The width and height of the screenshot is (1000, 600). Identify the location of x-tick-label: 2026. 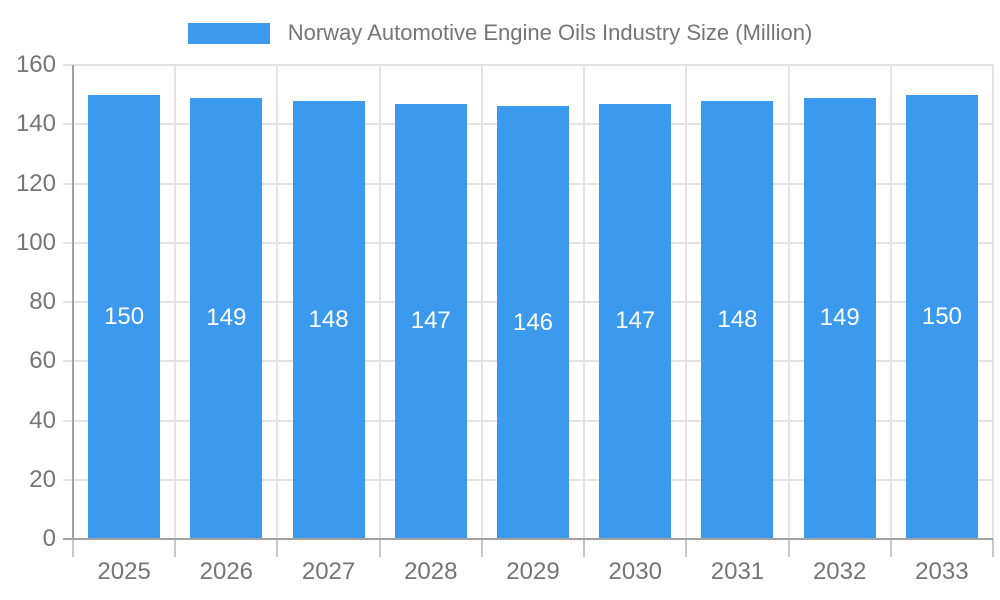
(226, 571).